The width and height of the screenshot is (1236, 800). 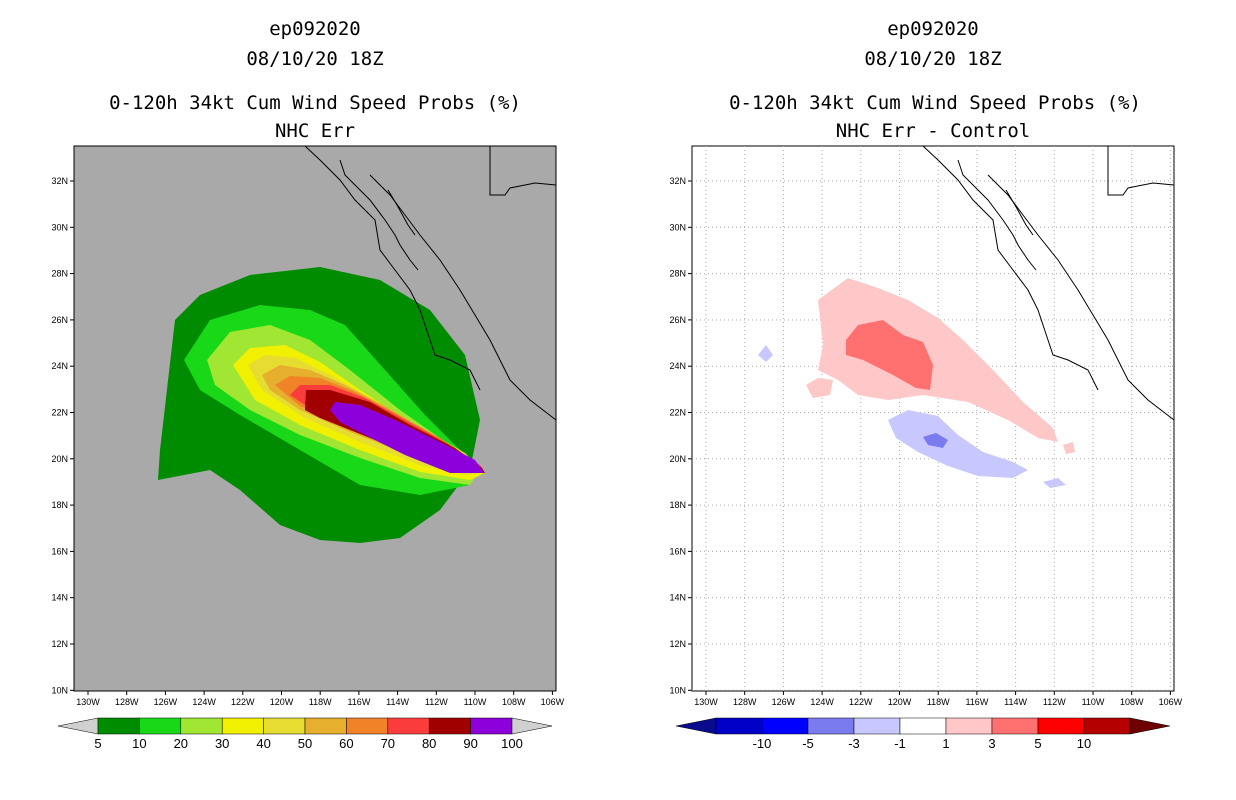 I want to click on colorbar-label: 10, so click(x=1084, y=743).